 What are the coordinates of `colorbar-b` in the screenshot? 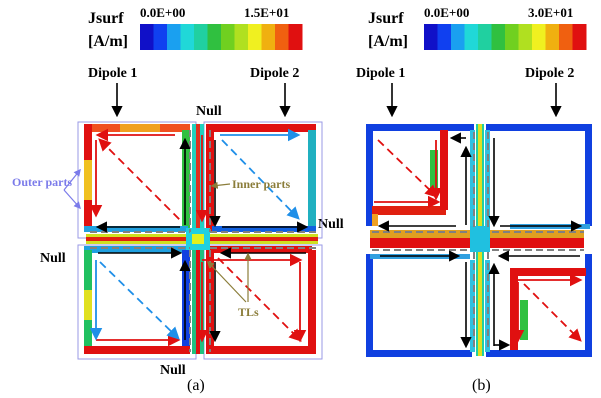 It's located at (505, 37).